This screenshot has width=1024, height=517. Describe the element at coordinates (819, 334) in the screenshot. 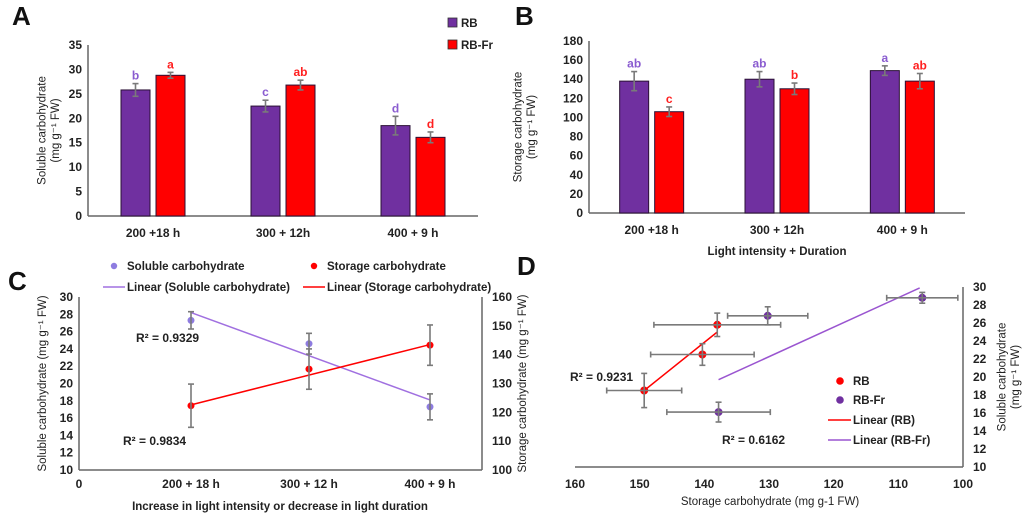

I see `trendline-rb-fr` at that location.